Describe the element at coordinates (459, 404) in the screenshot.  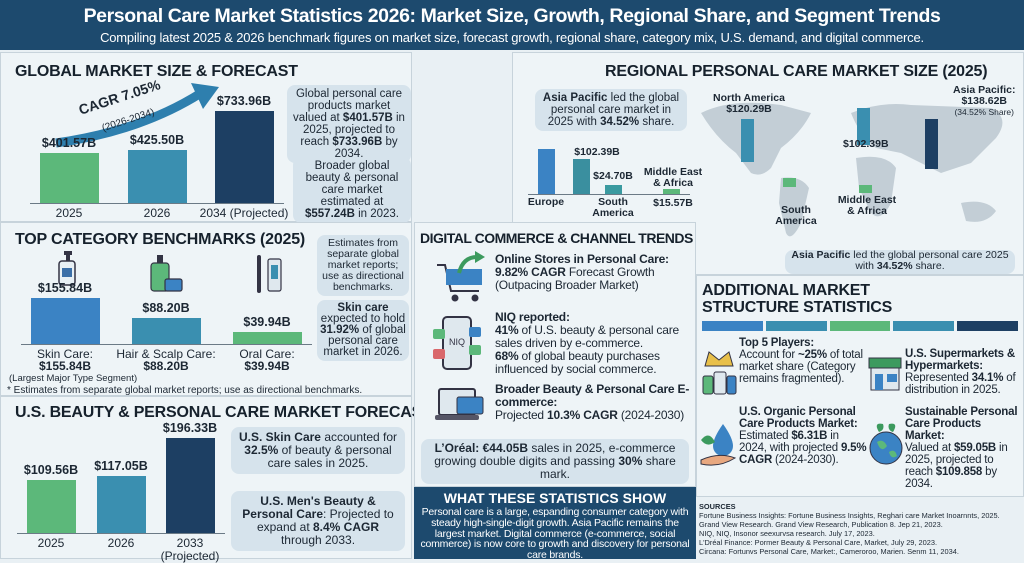
I see `laptop-card-icon` at that location.